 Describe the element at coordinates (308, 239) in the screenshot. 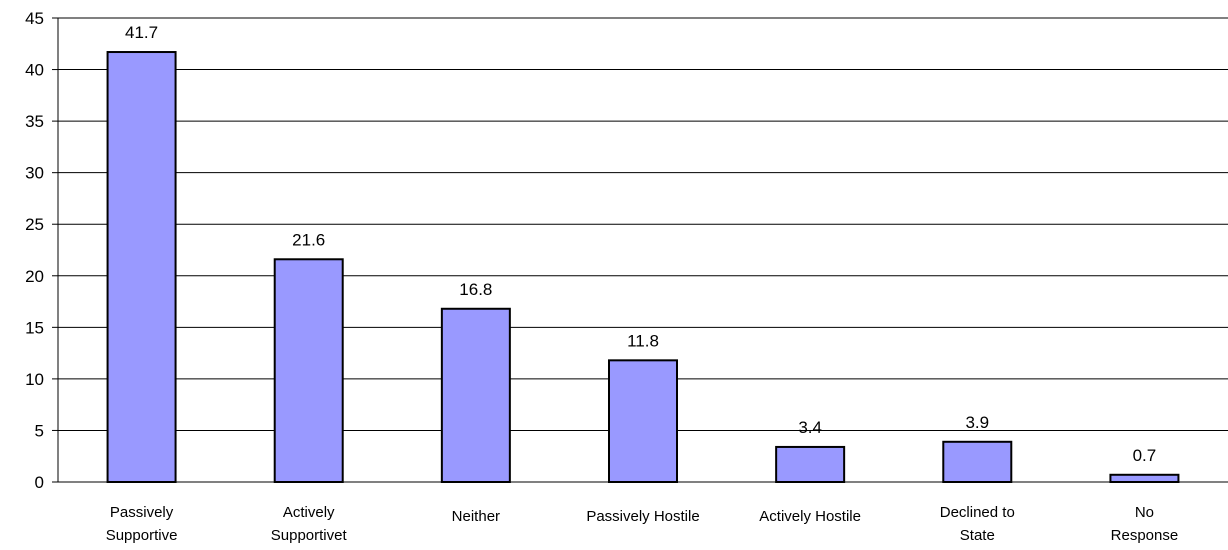

I see `data-label: 21.6` at that location.